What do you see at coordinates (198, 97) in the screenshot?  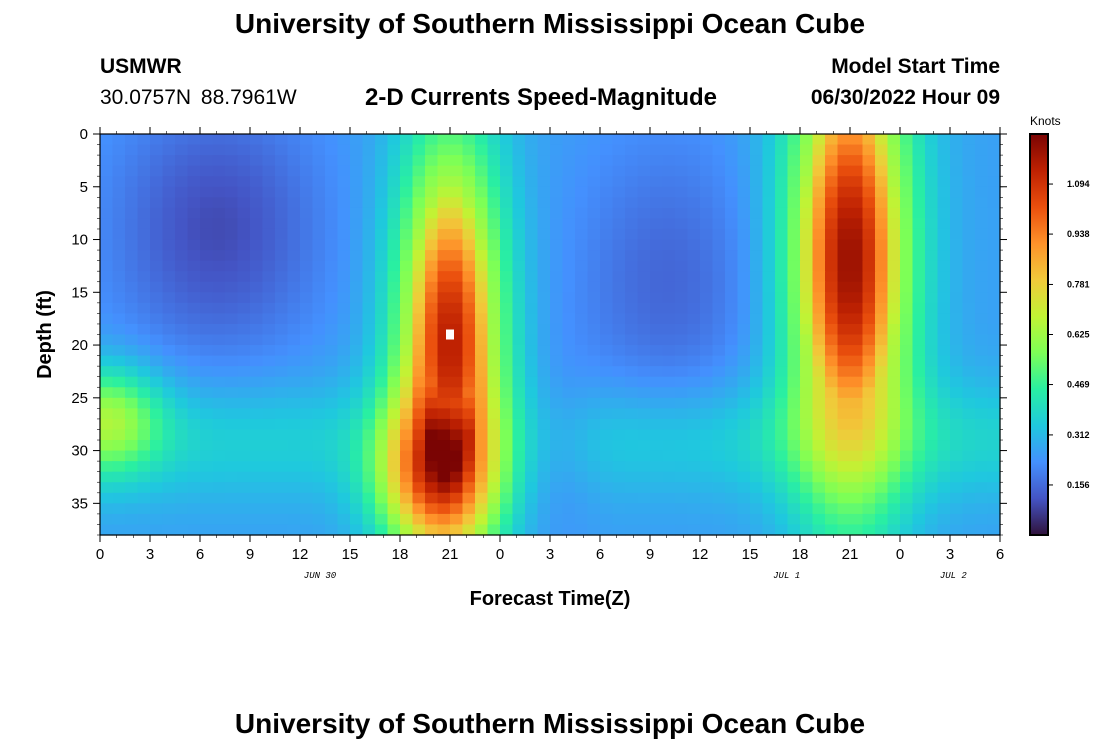 I see `station-coordinates: 30.0757N 88.7961W` at bounding box center [198, 97].